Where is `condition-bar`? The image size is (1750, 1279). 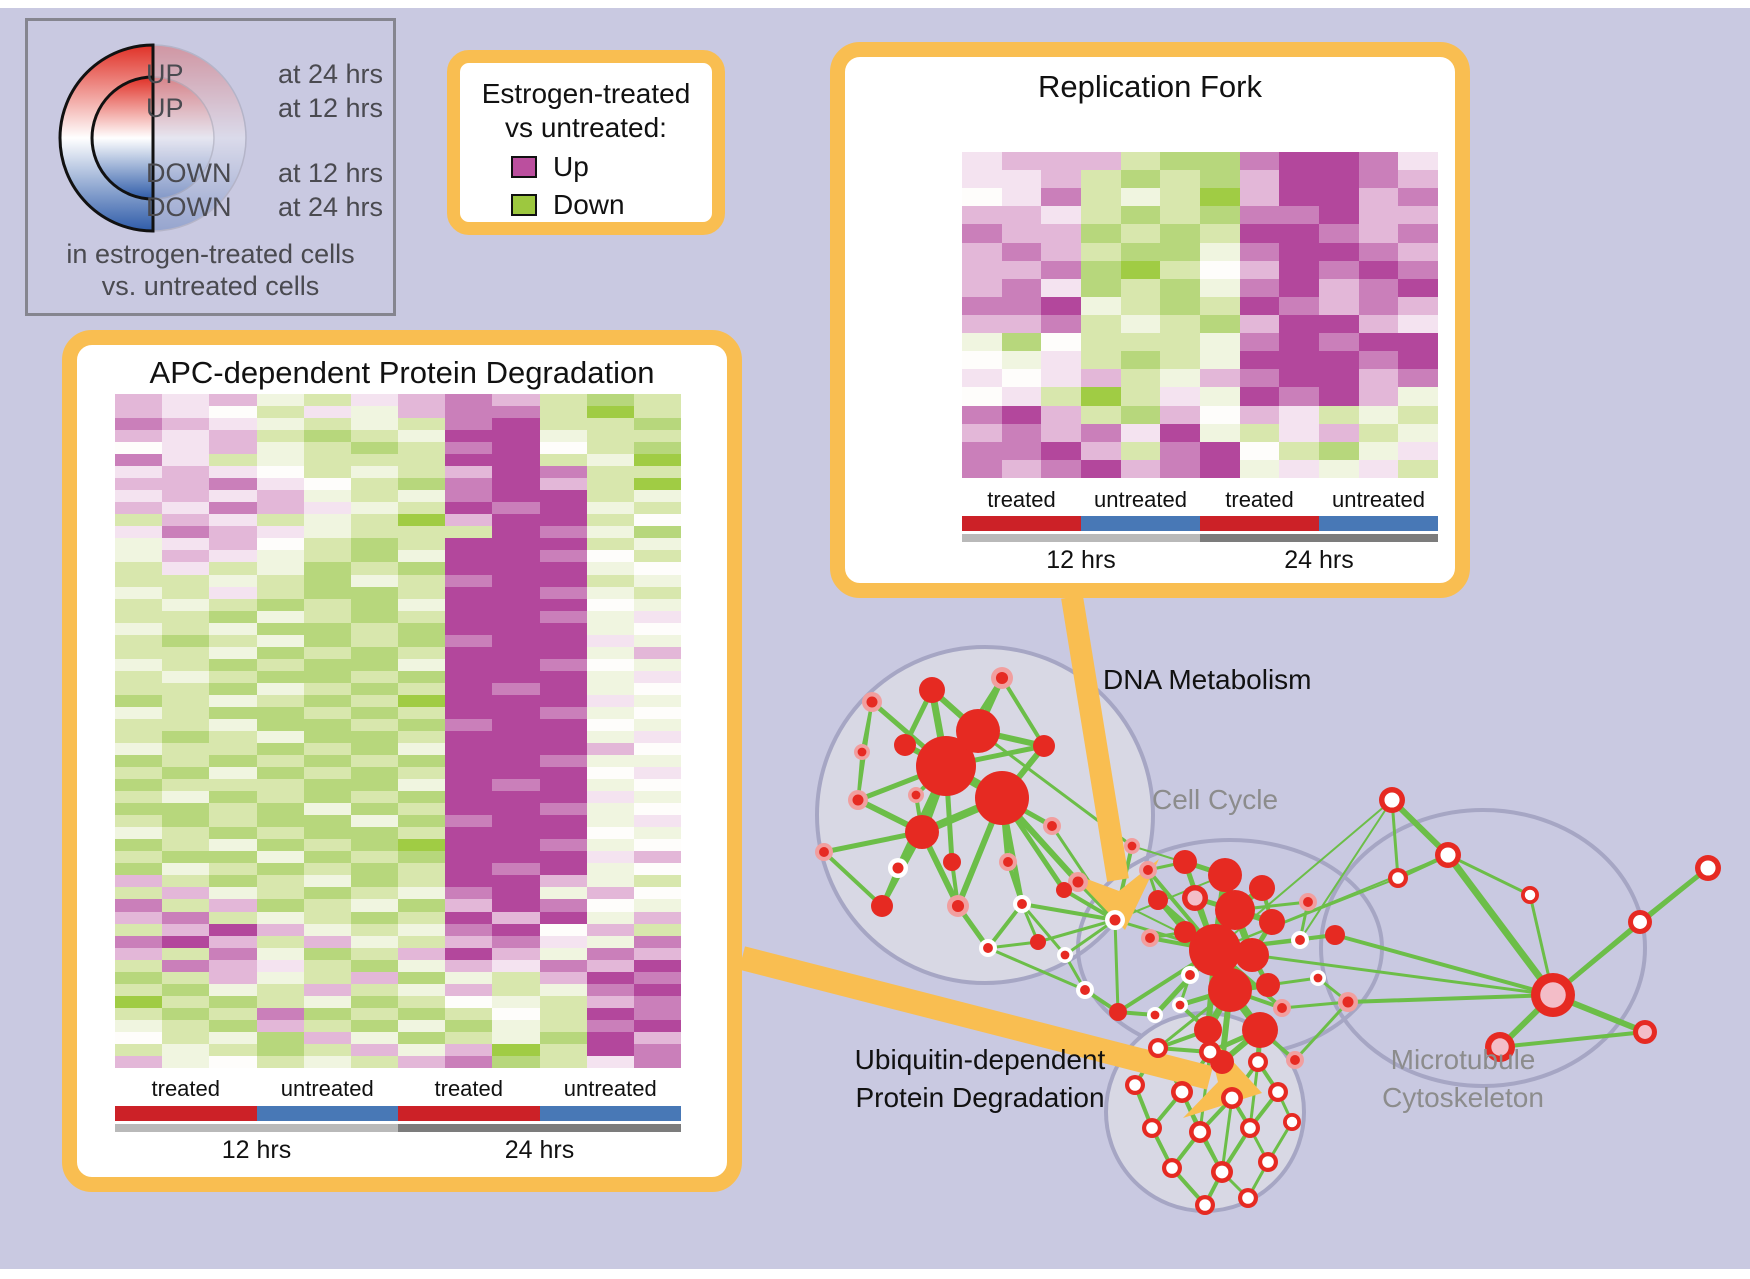
condition-bar is located at coordinates (1021, 523).